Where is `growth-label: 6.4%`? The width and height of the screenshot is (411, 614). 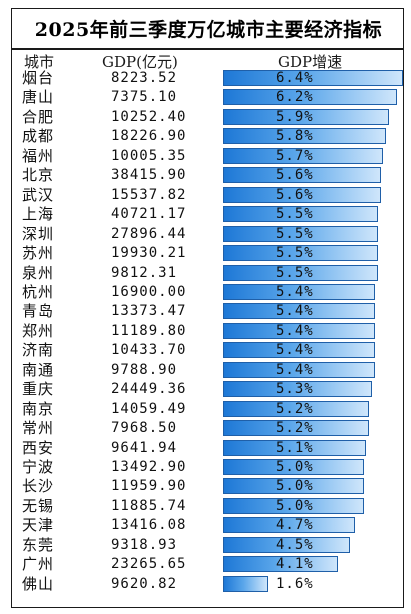
growth-label: 6.4% is located at coordinates (295, 78).